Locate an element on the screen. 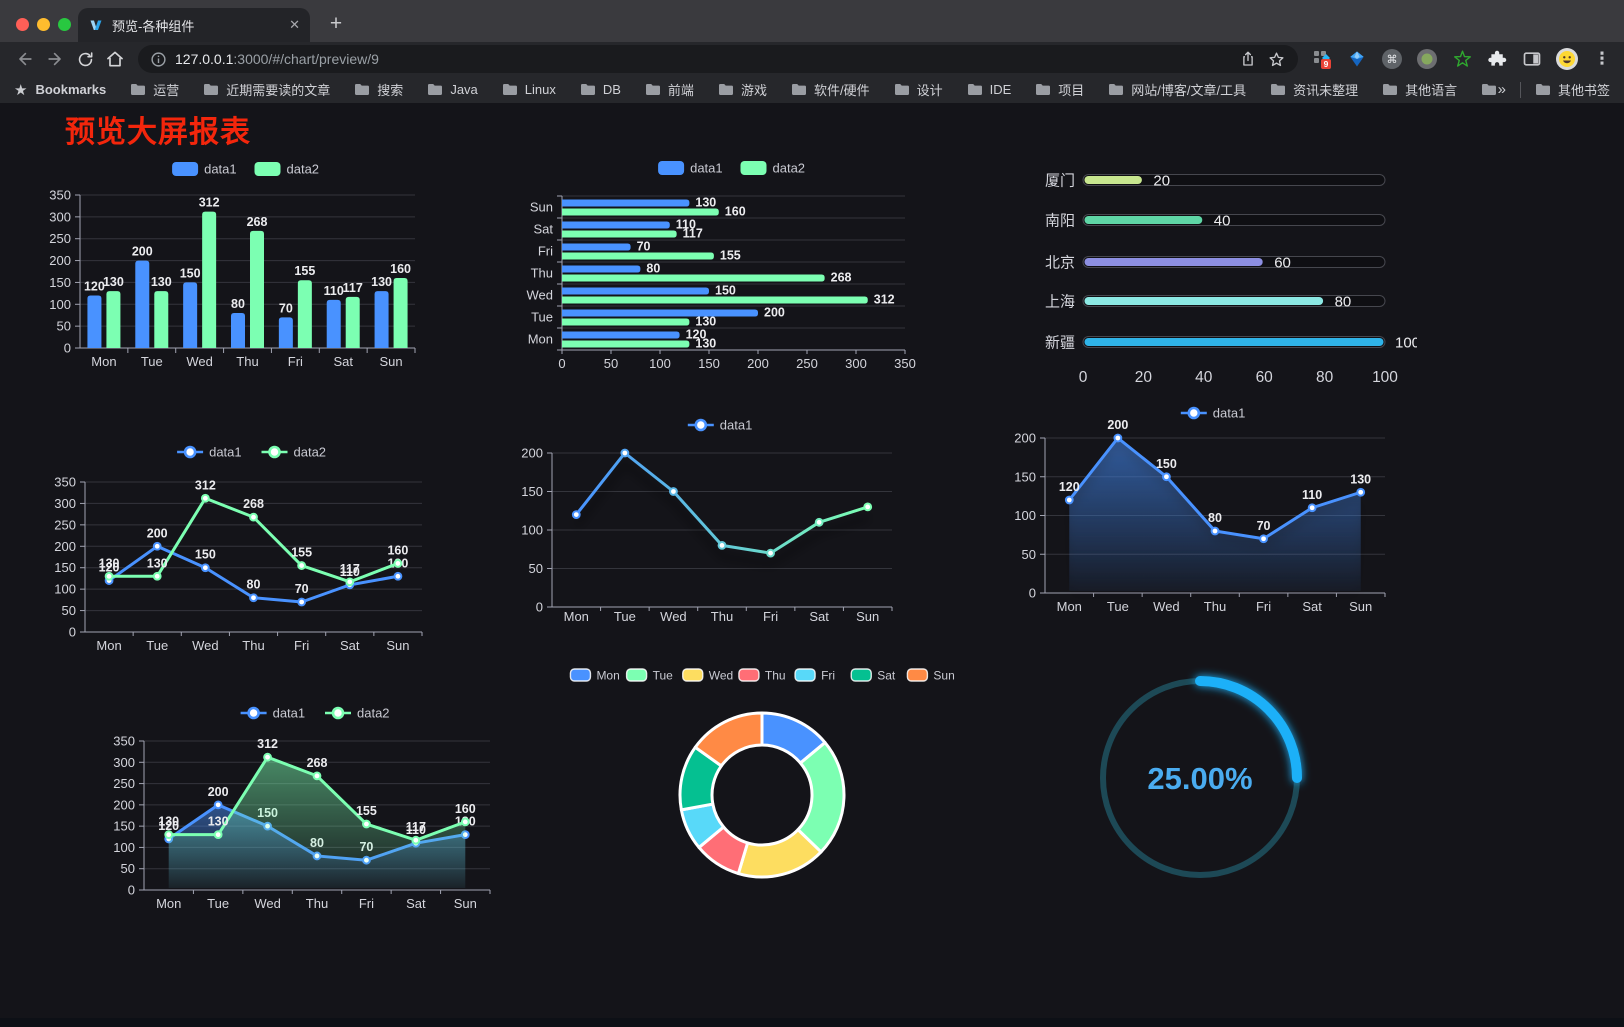 Image resolution: width=1624 pixels, height=1027 pixels. bookmark-folder: 游戏 is located at coordinates (742, 89).